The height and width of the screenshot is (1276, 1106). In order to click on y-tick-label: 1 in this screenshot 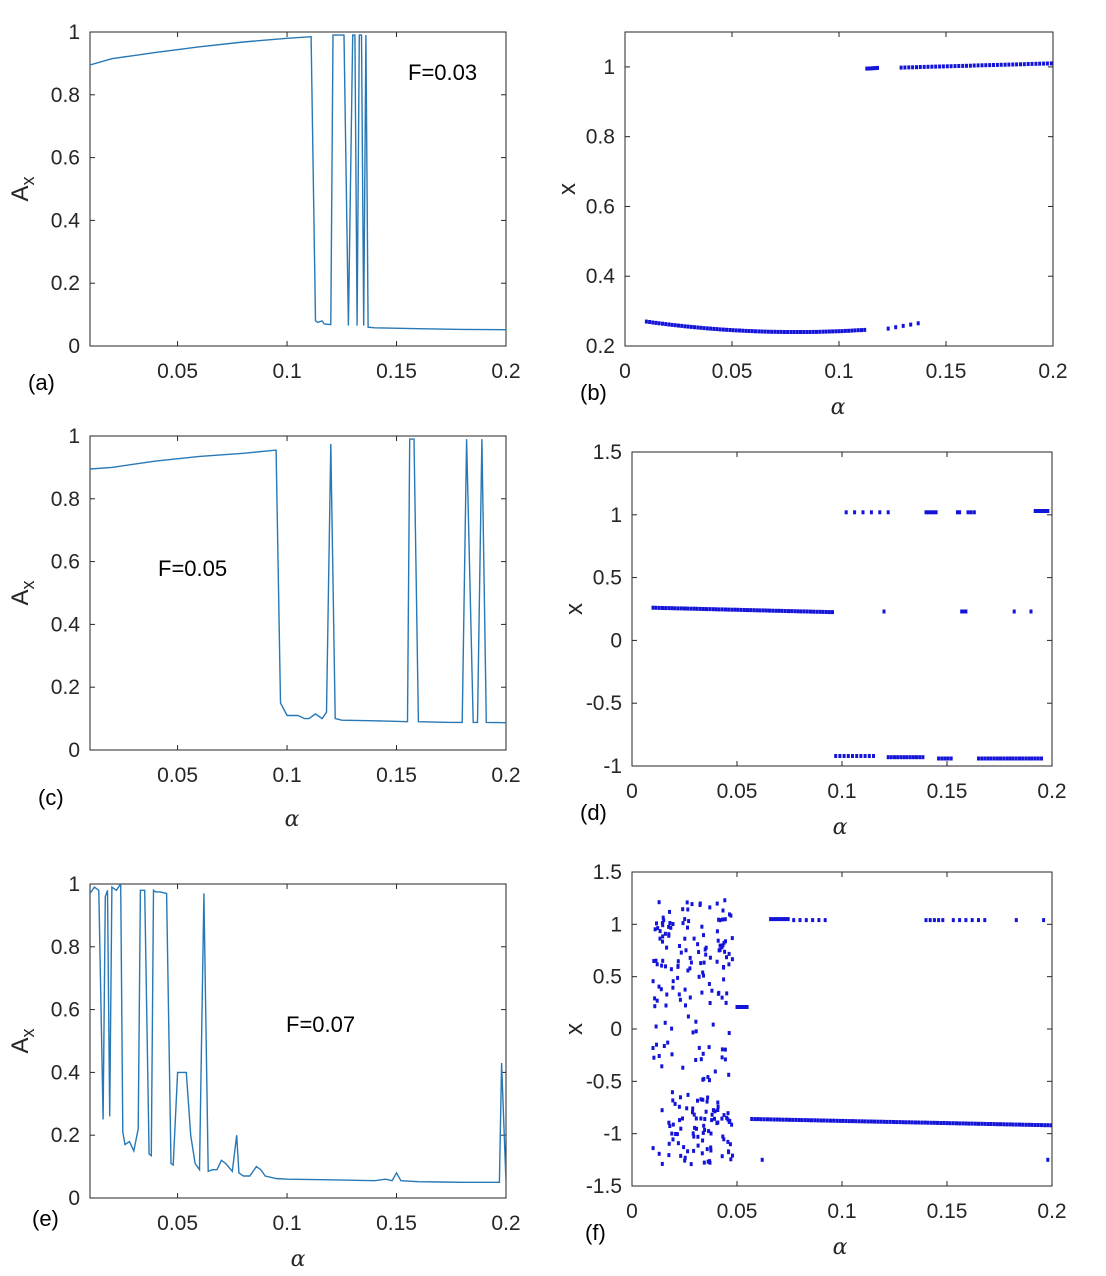, I will do `click(616, 924)`.